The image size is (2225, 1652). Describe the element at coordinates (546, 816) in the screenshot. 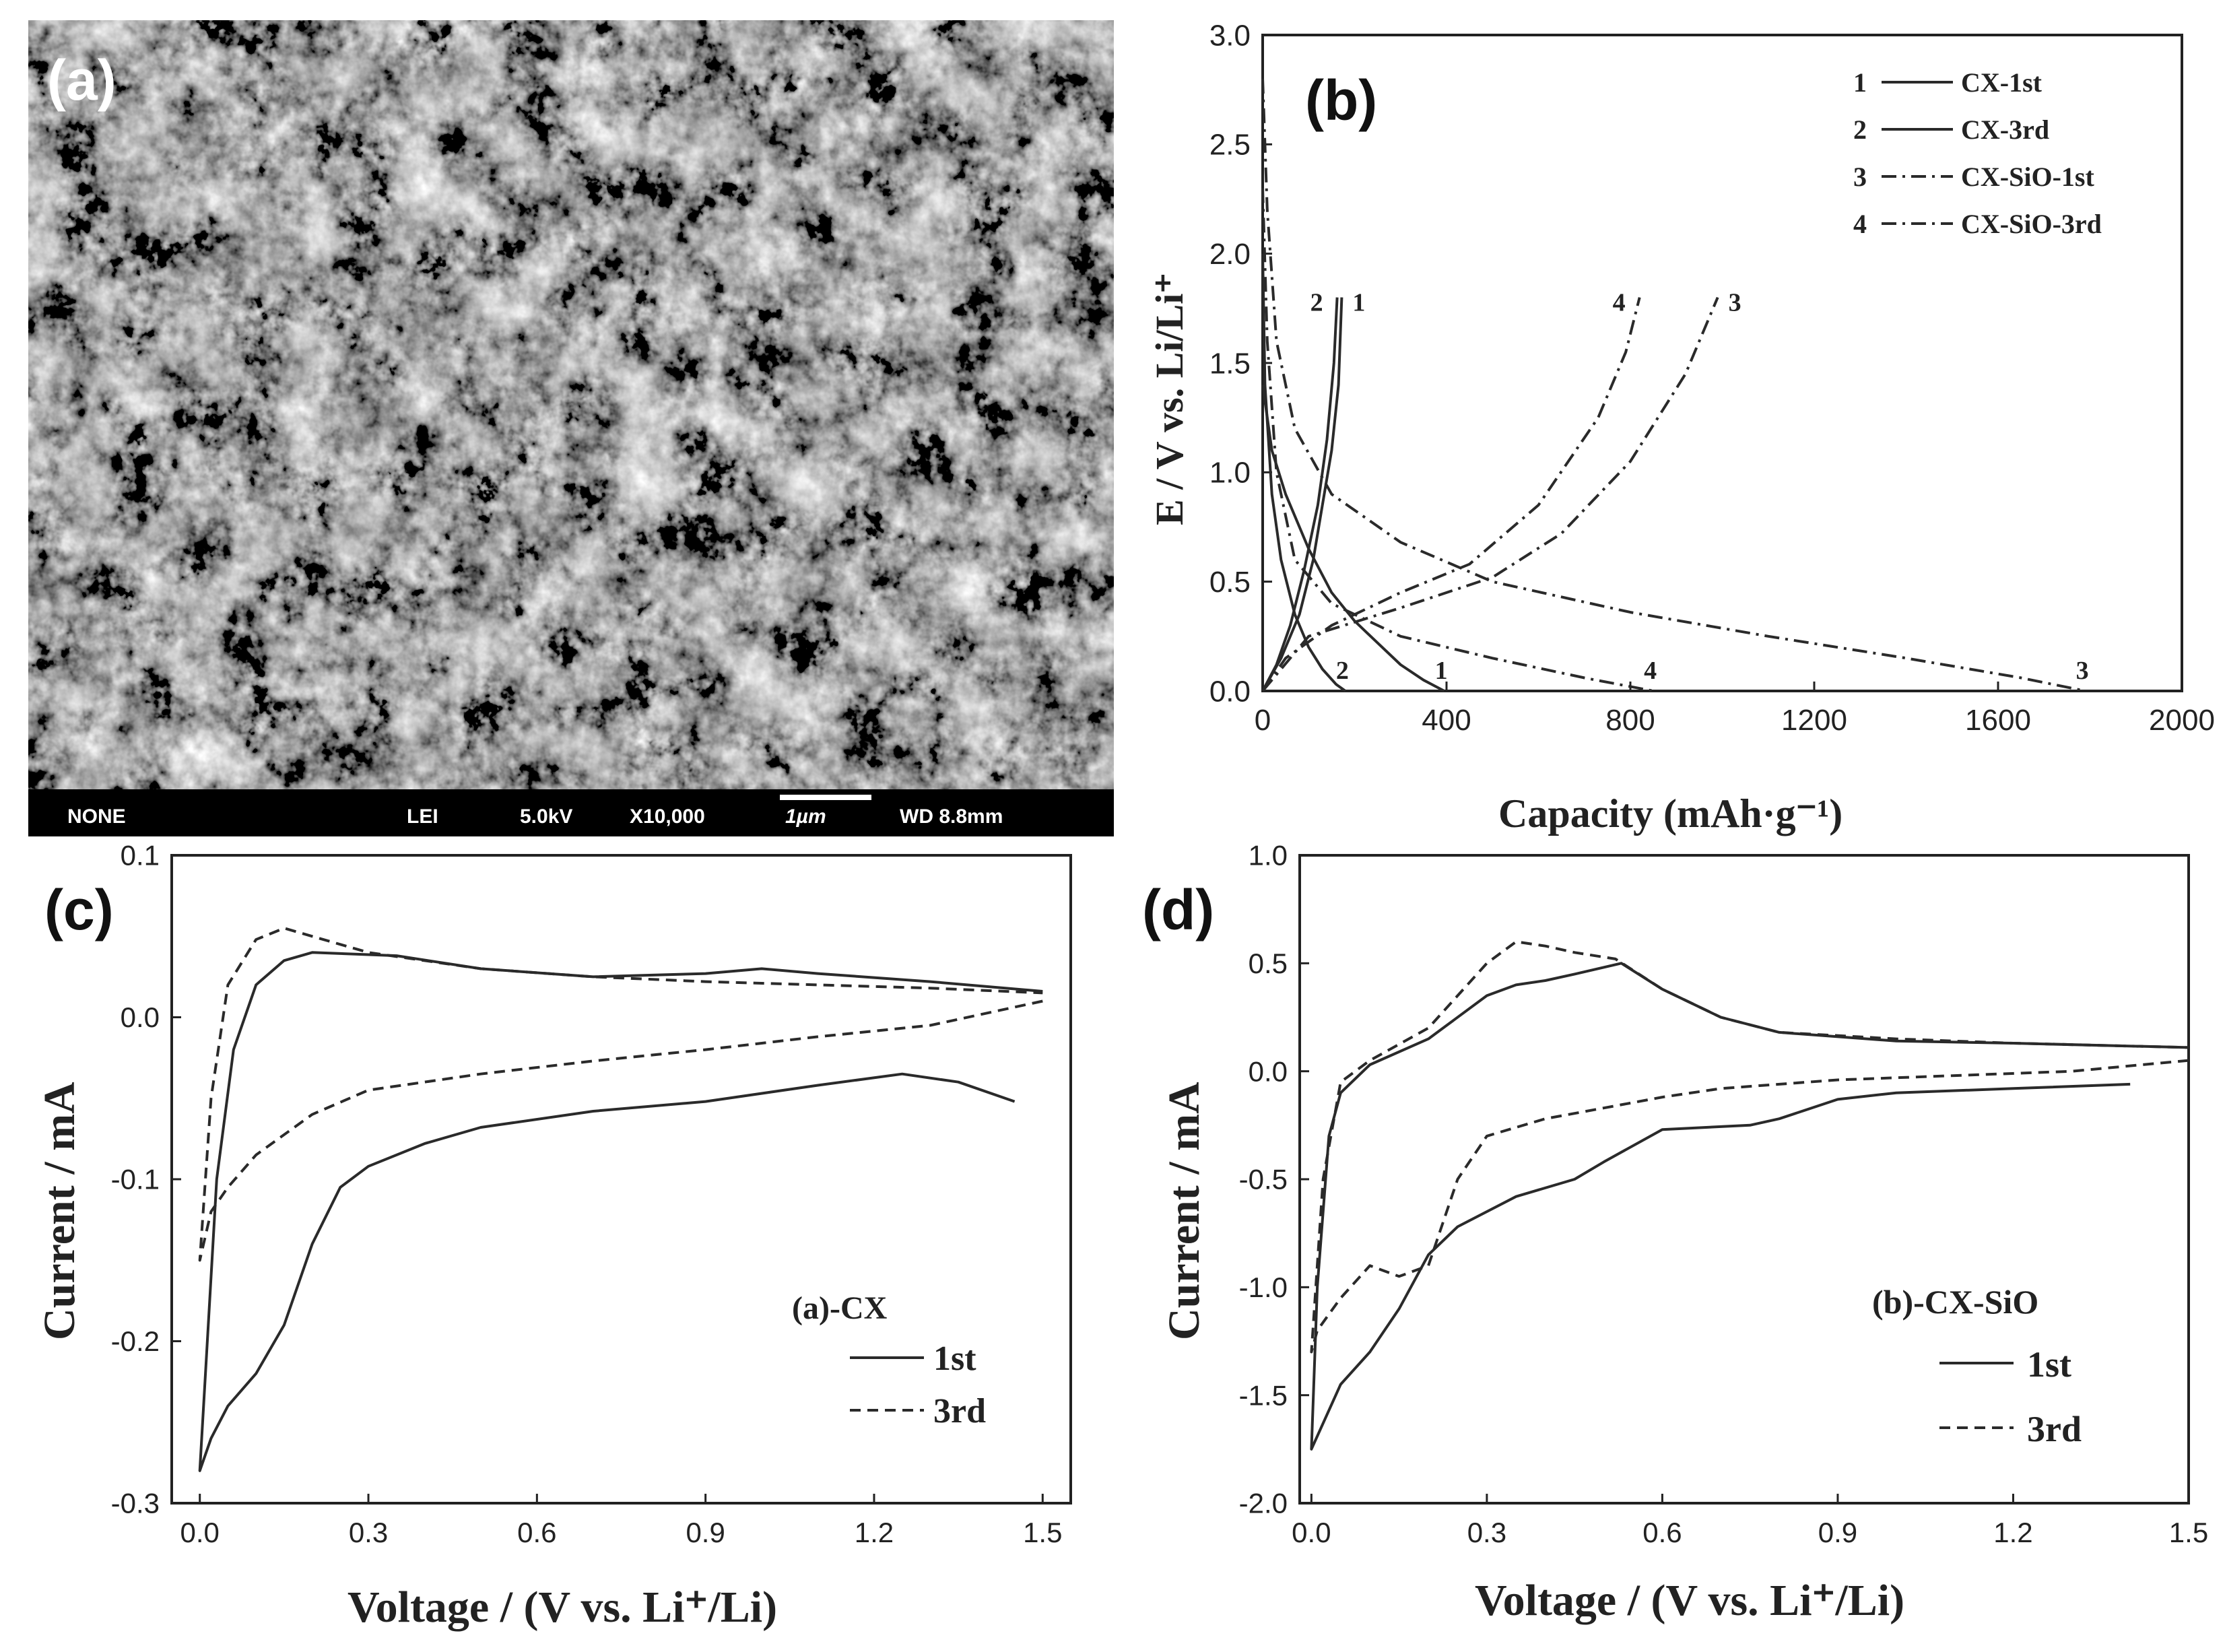

I see `sem-voltage: 5.0kV` at that location.